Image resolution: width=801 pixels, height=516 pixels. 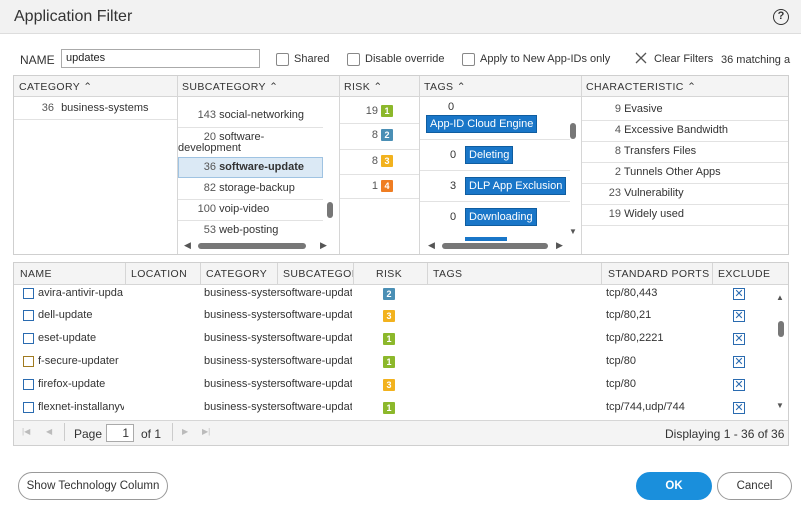 What do you see at coordinates (667, 172) in the screenshot?
I see `characteristic-item: 2 Tunnels Other Apps` at bounding box center [667, 172].